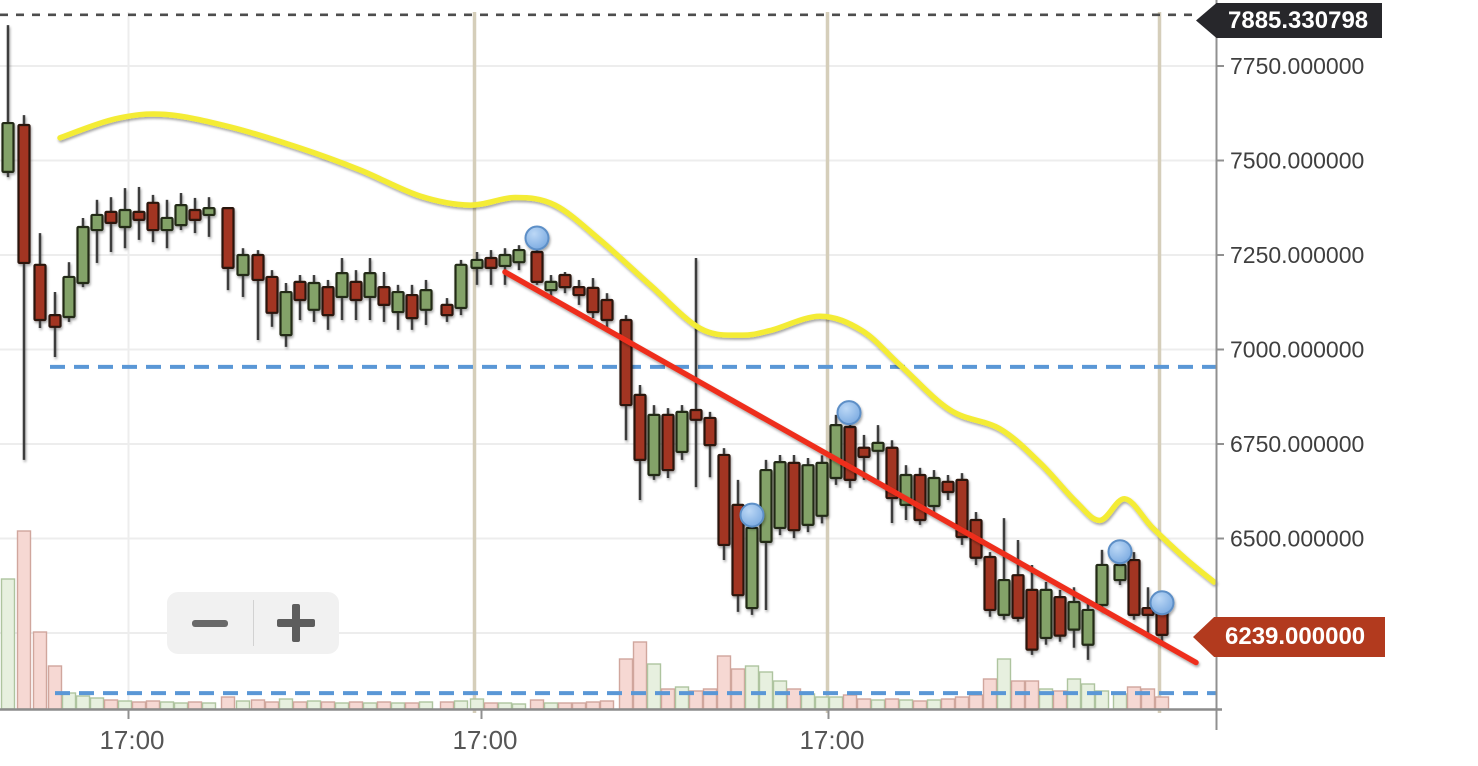  Describe the element at coordinates (253, 623) in the screenshot. I see `zoom-control-divider` at that location.